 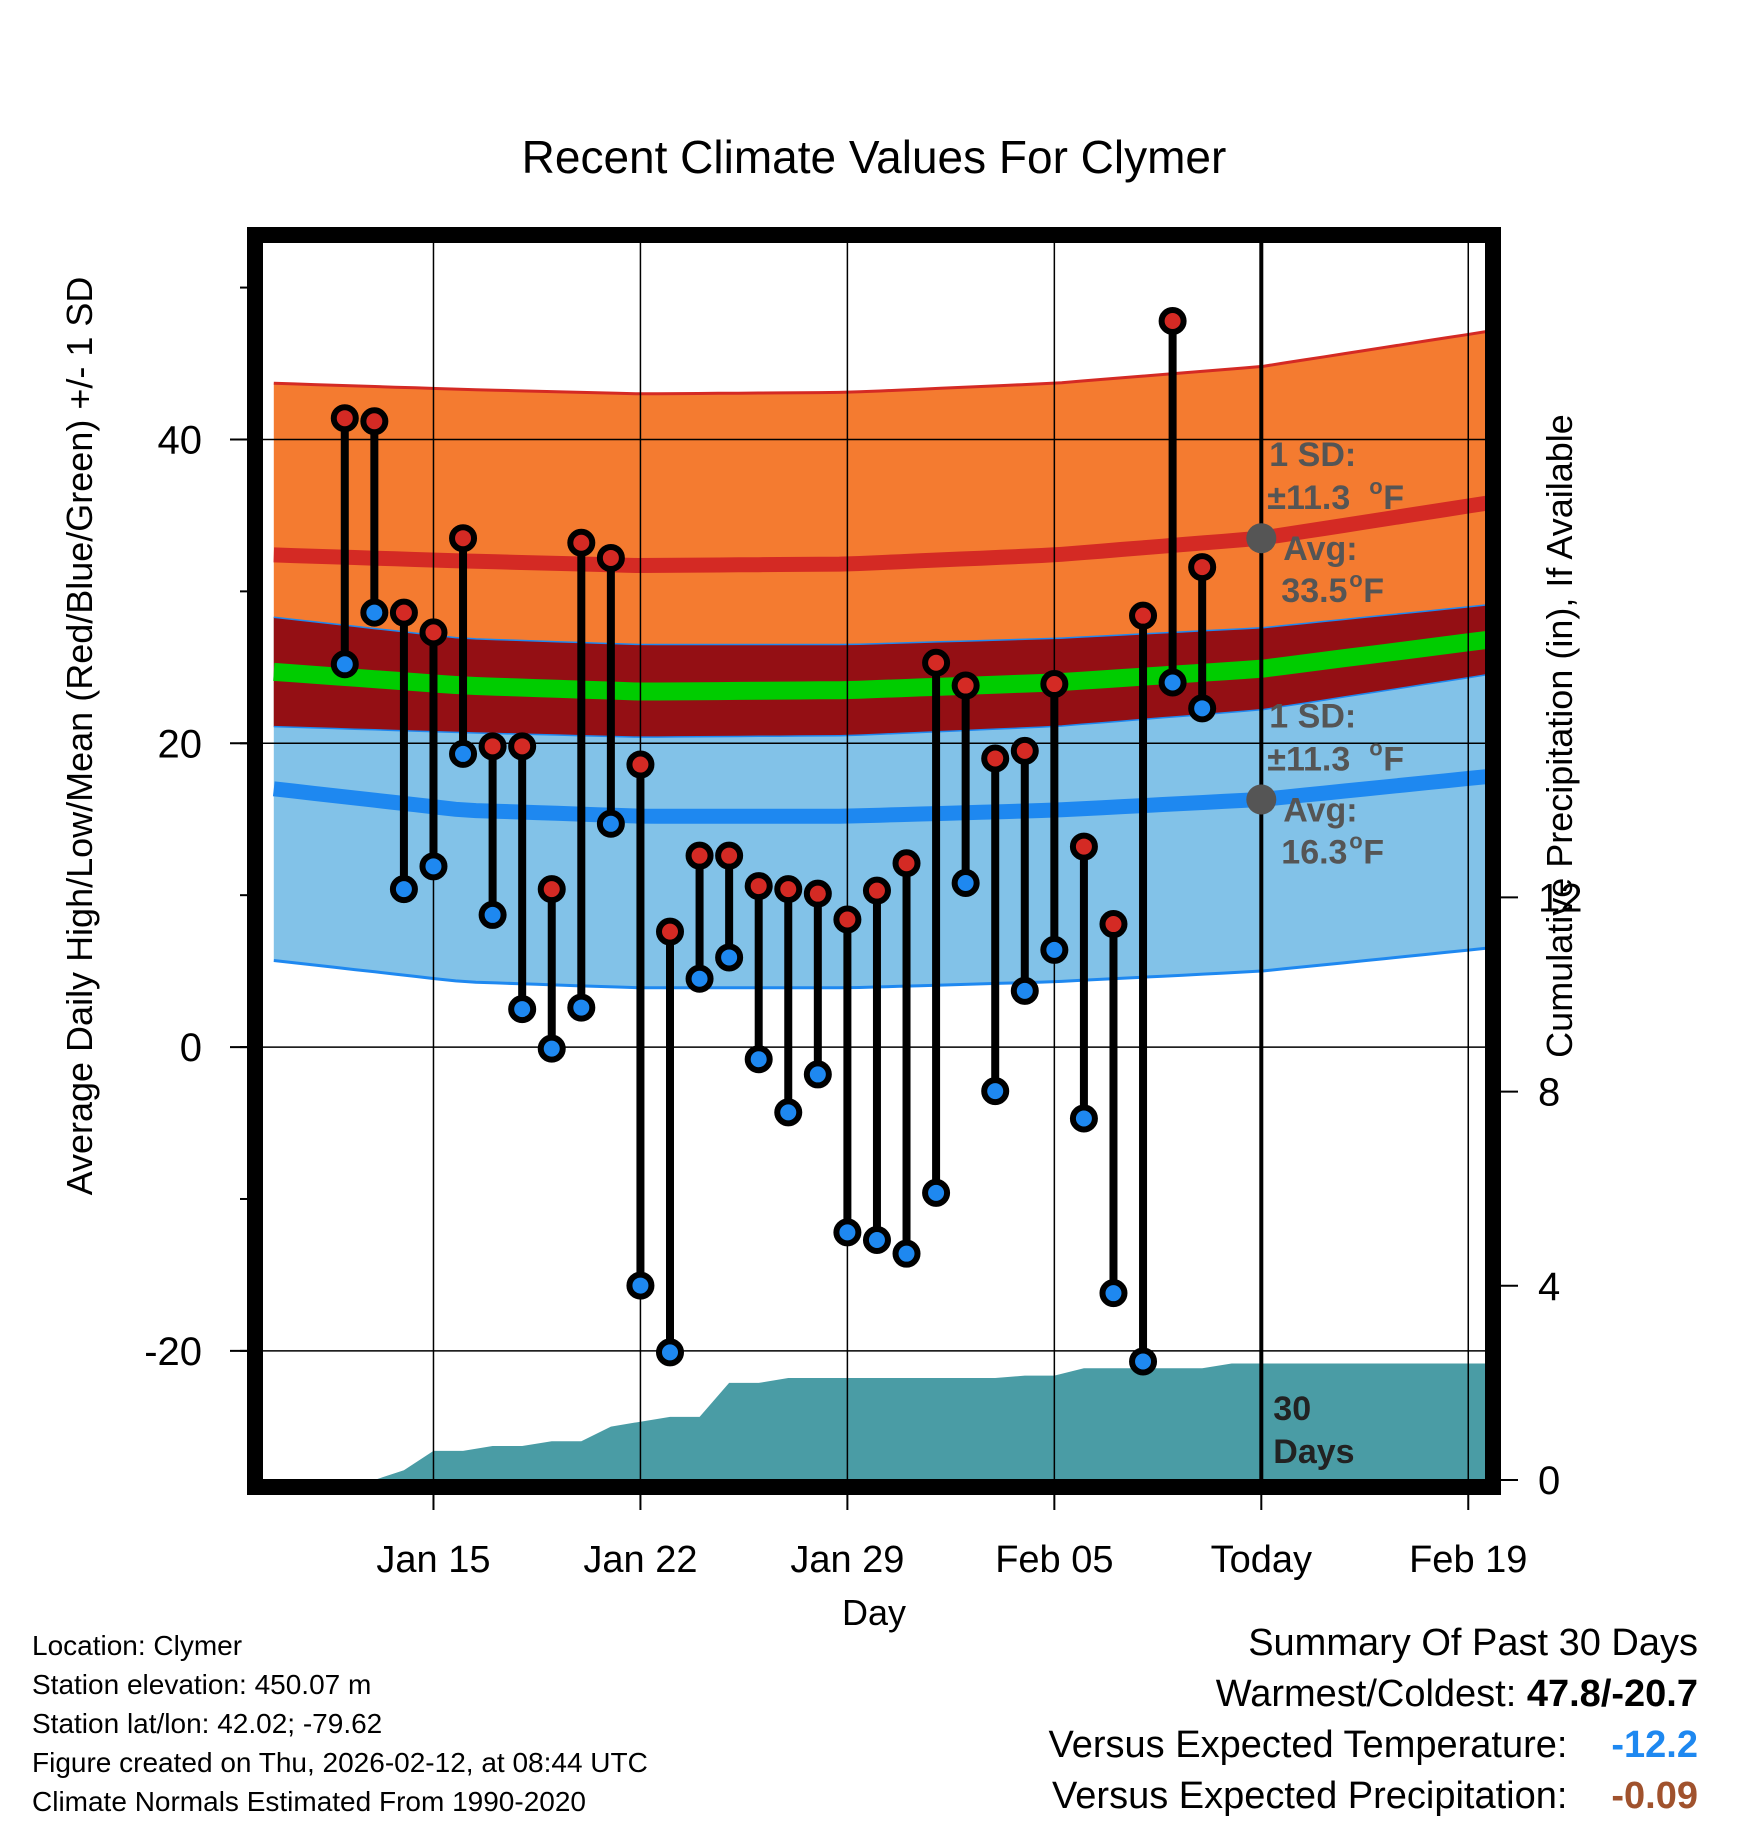 I want to click on y-left-tick-label: 40, so click(x=180, y=440).